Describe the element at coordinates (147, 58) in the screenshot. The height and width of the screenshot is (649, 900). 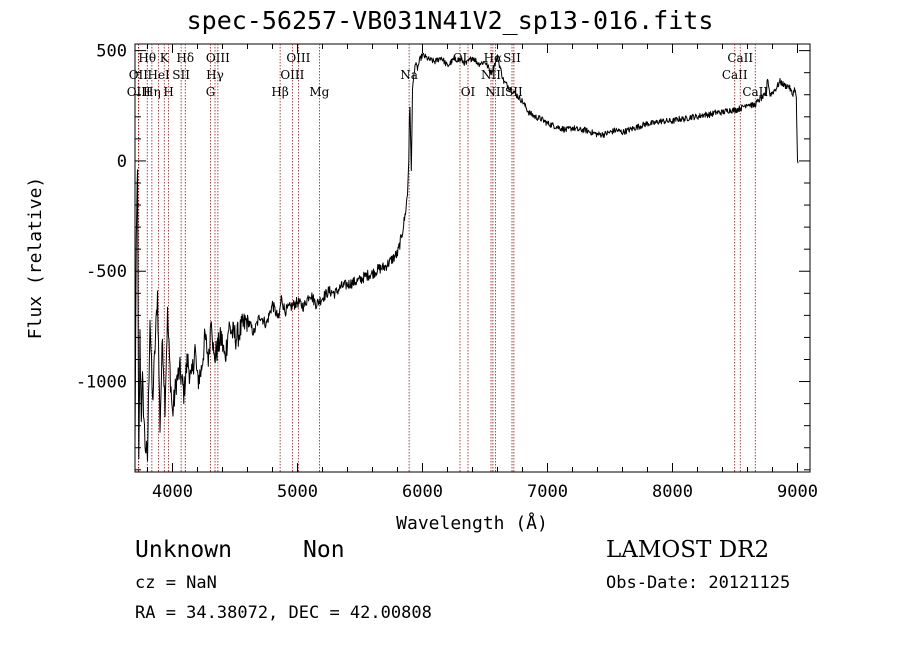
I see `marker-label: Hθ` at that location.